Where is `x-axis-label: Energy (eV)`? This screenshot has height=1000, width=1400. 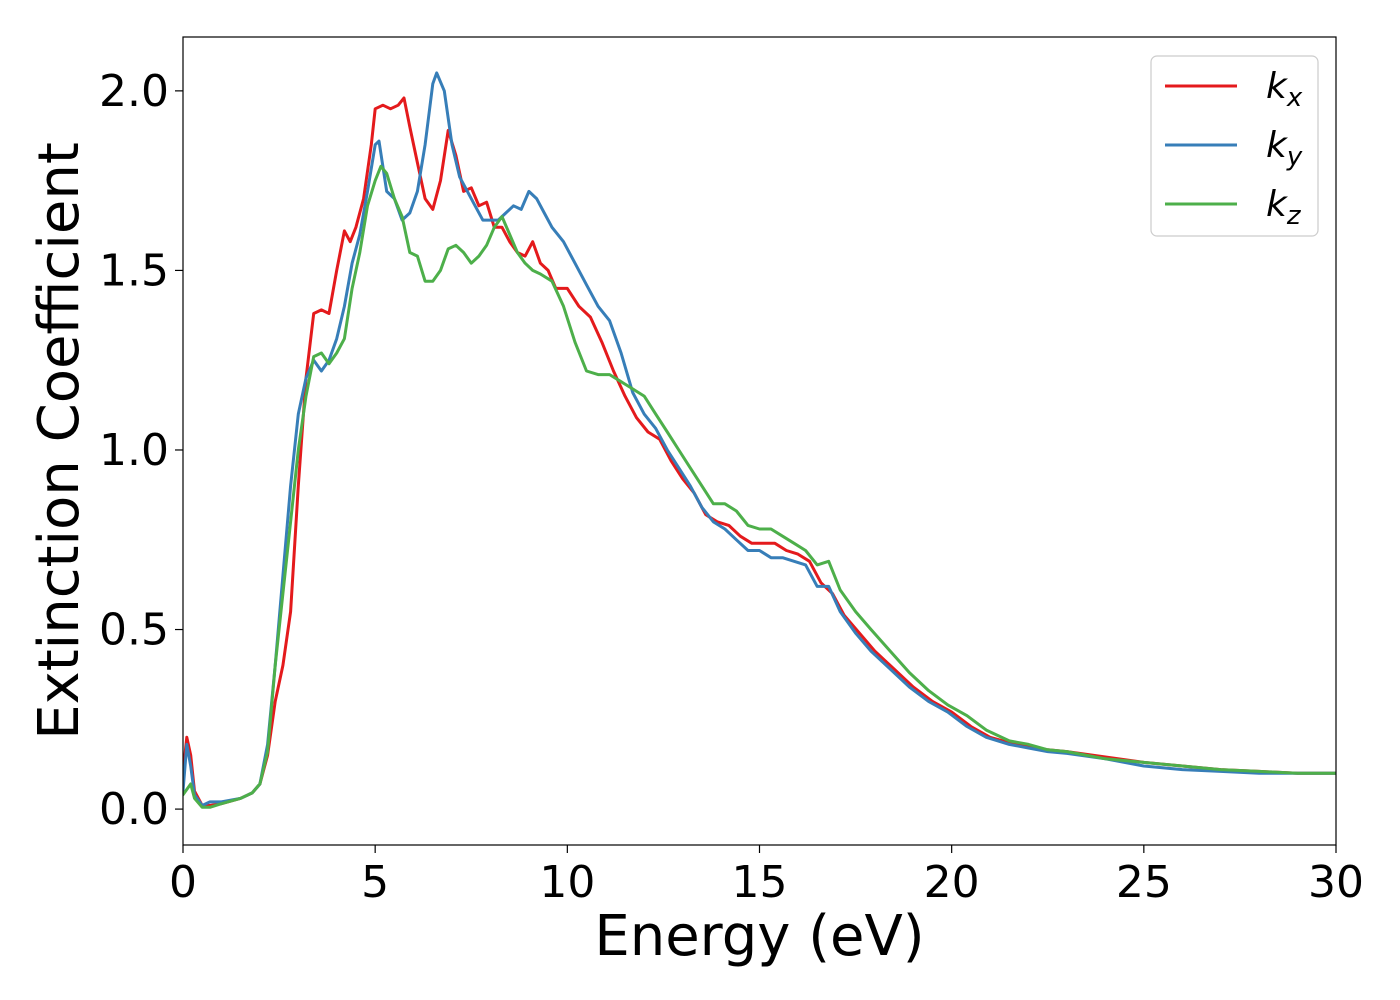 x-axis-label: Energy (eV) is located at coordinates (759, 936).